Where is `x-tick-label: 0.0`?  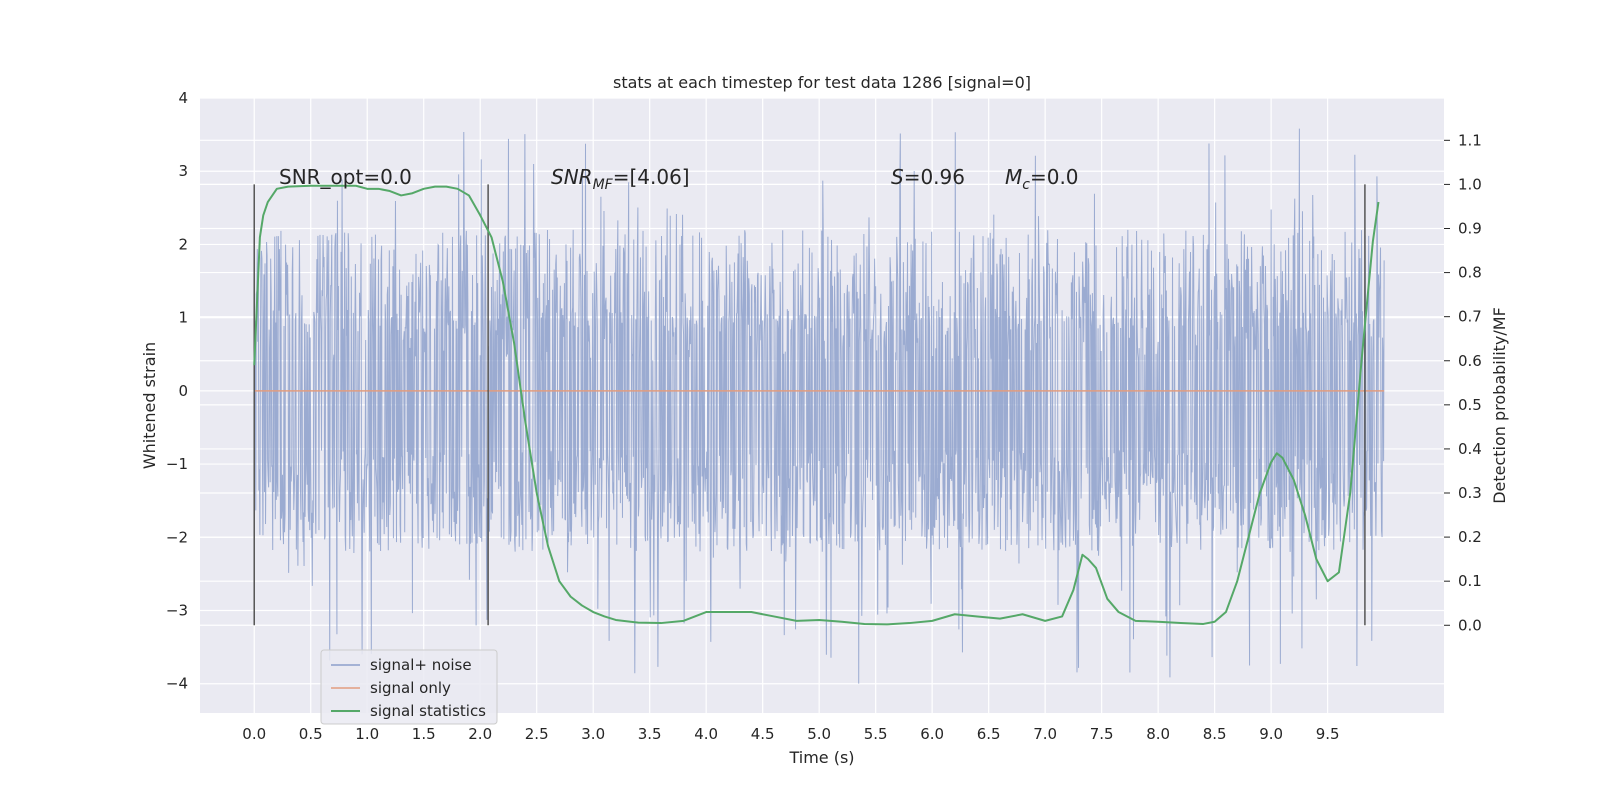 x-tick-label: 0.0 is located at coordinates (254, 734).